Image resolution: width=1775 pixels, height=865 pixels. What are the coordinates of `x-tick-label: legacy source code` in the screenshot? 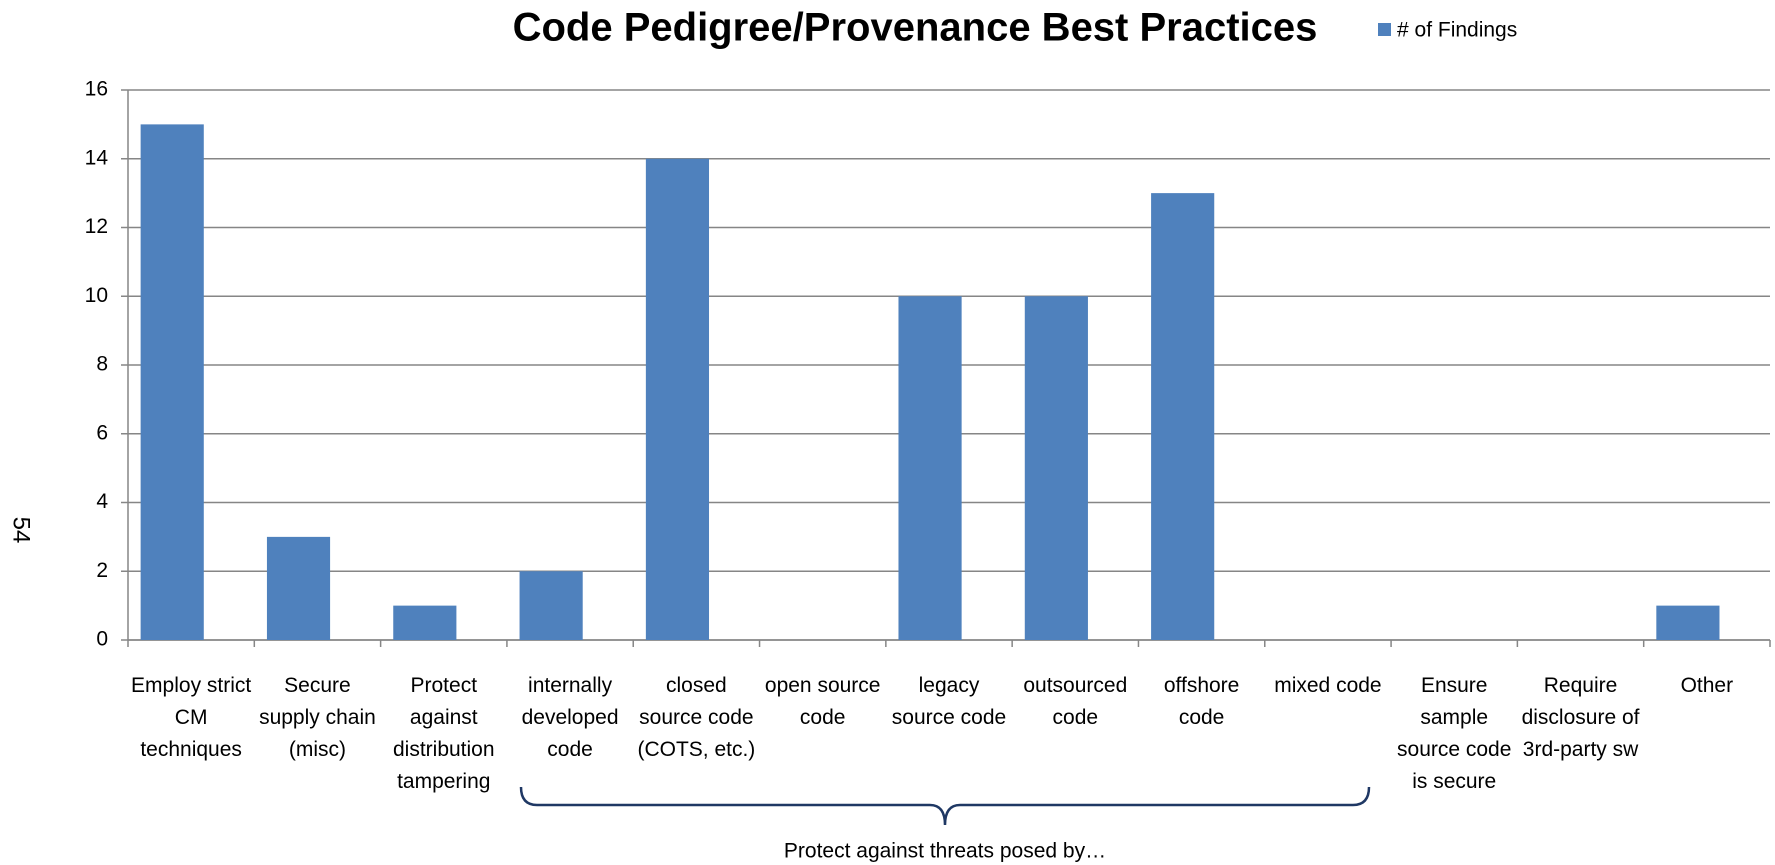 It's located at (949, 701).